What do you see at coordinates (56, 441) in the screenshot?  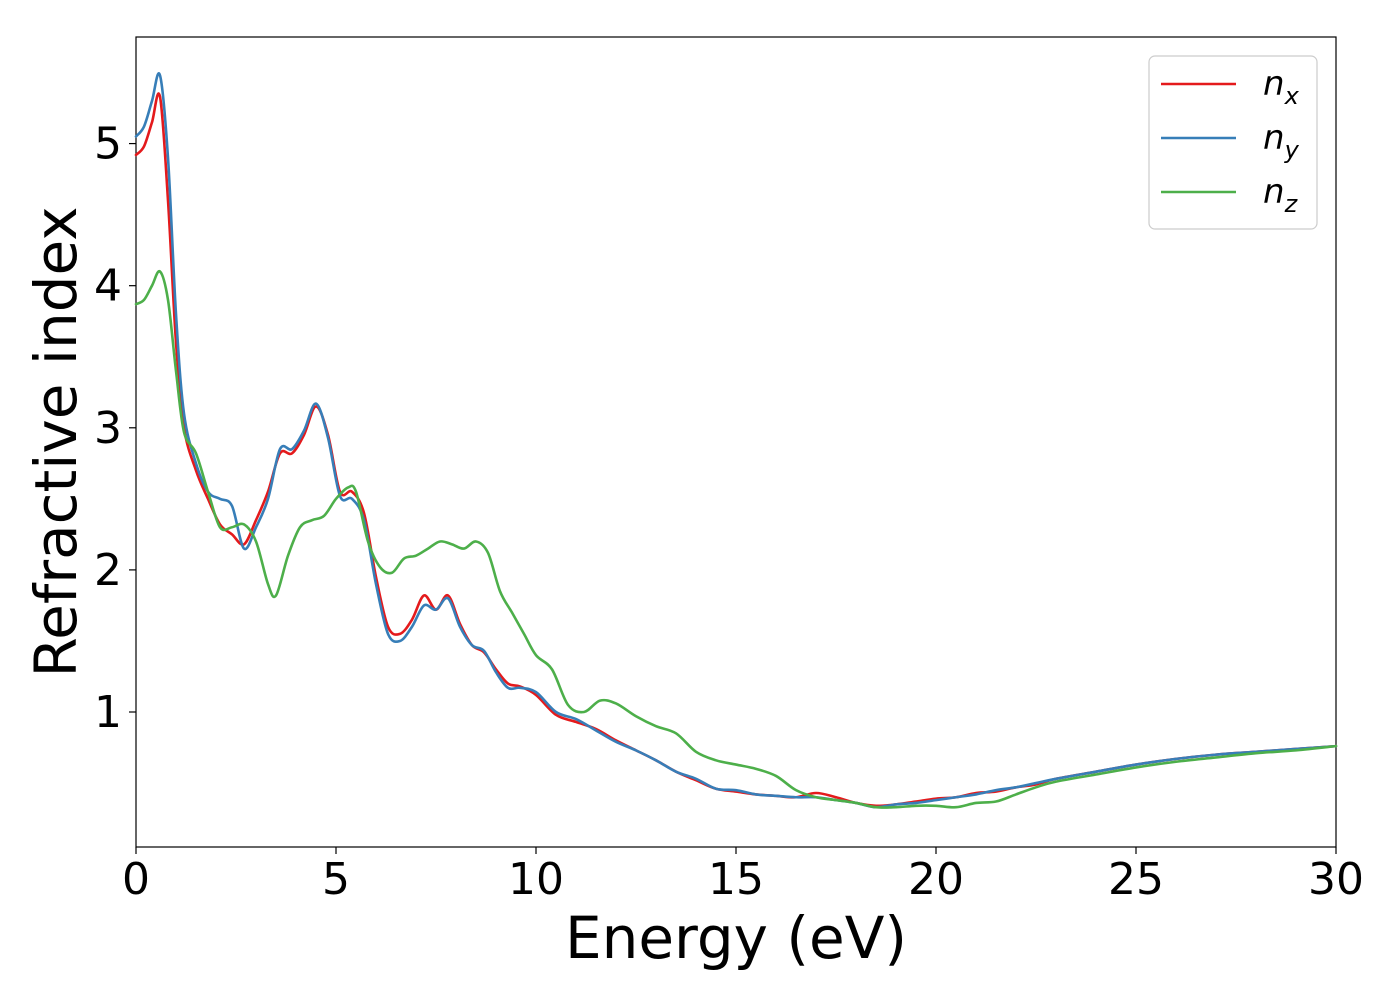 I see `y-axis-title: Refractive index` at bounding box center [56, 441].